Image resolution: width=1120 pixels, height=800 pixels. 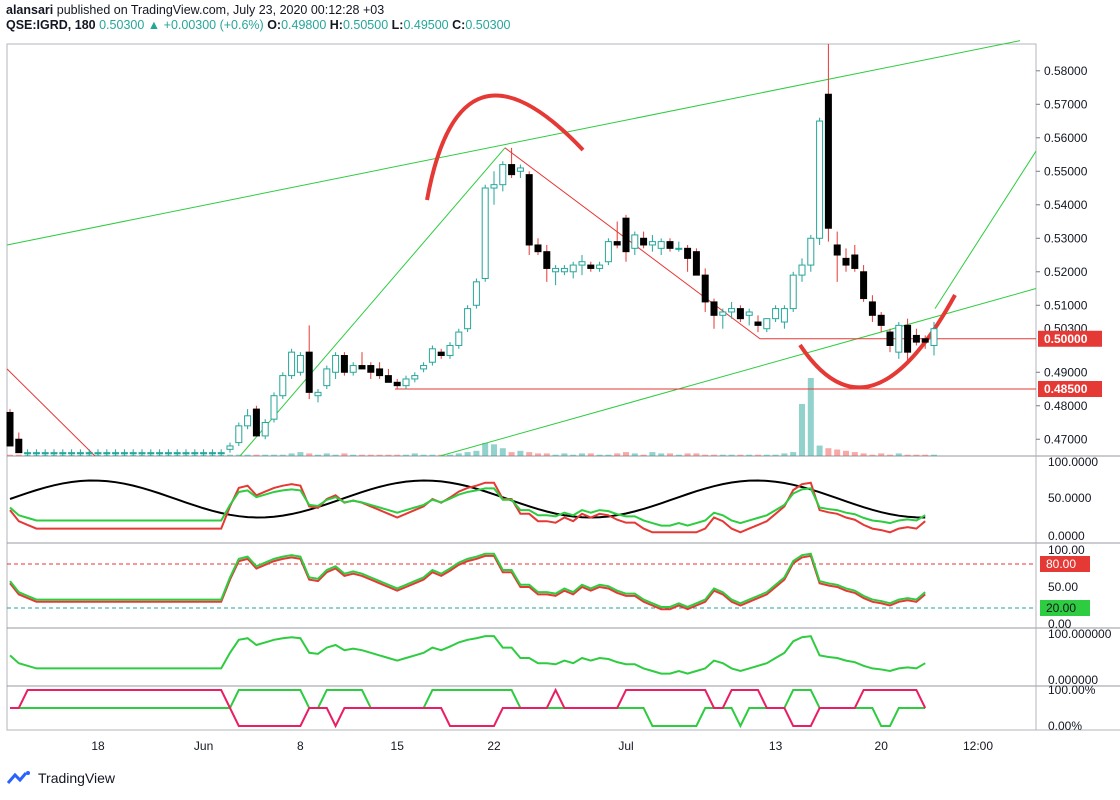 What do you see at coordinates (30, 10) in the screenshot?
I see `author-name: alansari` at bounding box center [30, 10].